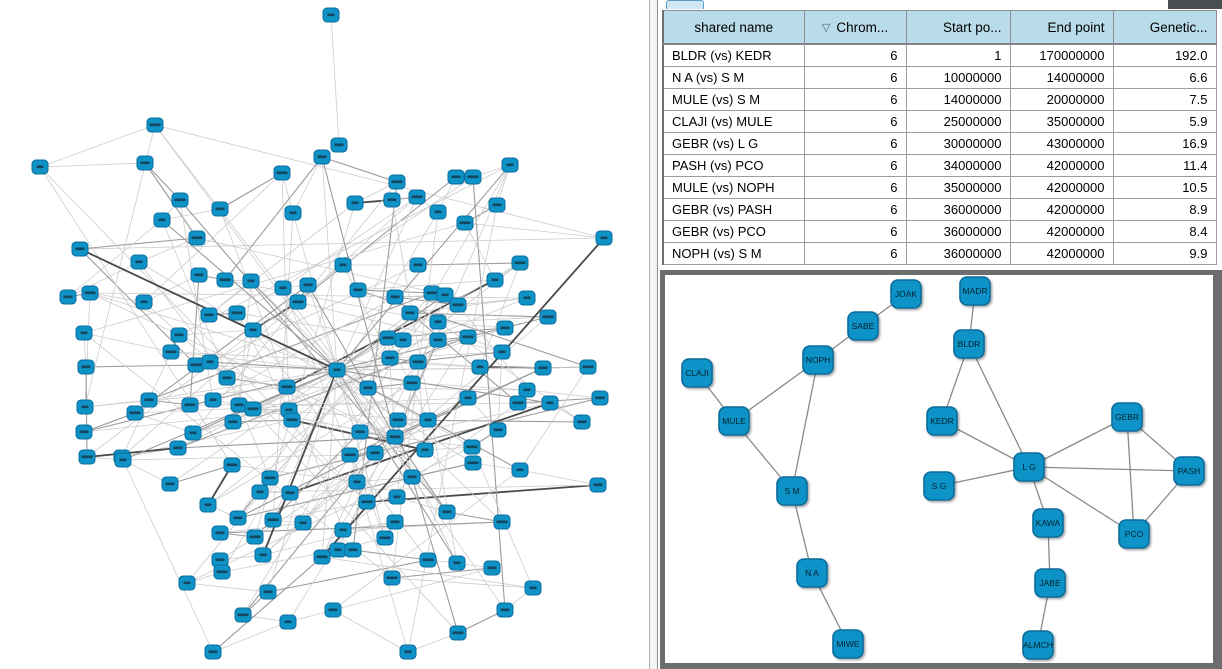 This screenshot has width=1222, height=669. What do you see at coordinates (958, 99) in the screenshot?
I see `cell-value: 14000000` at bounding box center [958, 99].